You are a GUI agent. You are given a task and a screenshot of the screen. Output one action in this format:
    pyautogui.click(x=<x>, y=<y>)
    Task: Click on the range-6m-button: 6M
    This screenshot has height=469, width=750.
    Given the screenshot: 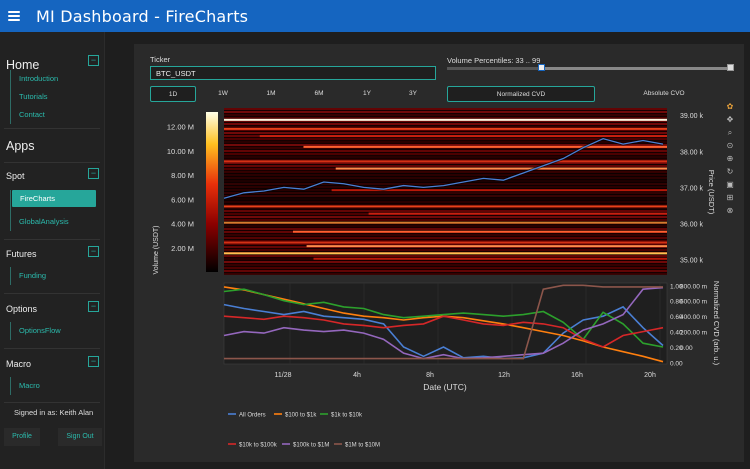 What is the action you would take?
    pyautogui.click(x=319, y=93)
    